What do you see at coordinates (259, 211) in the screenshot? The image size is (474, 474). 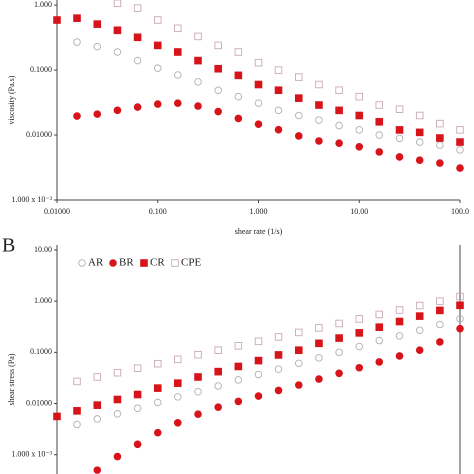 I see `x-tick-label: 1.000` at bounding box center [259, 211].